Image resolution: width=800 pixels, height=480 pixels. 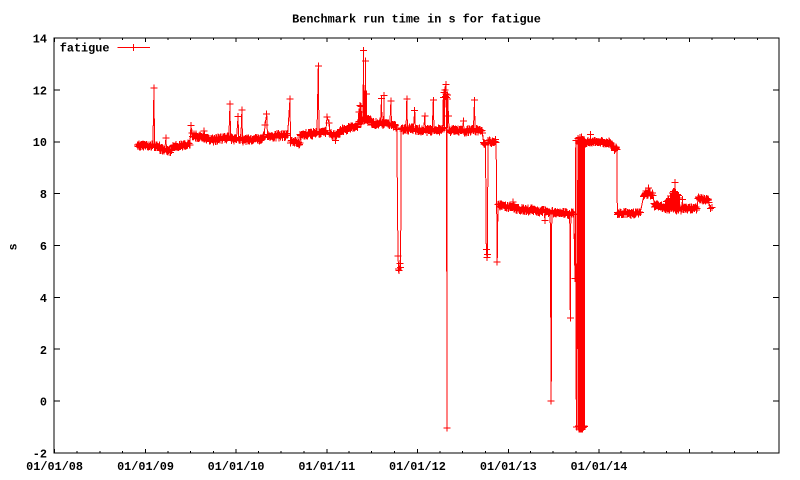 I want to click on svg-text: 10, so click(x=40, y=143).